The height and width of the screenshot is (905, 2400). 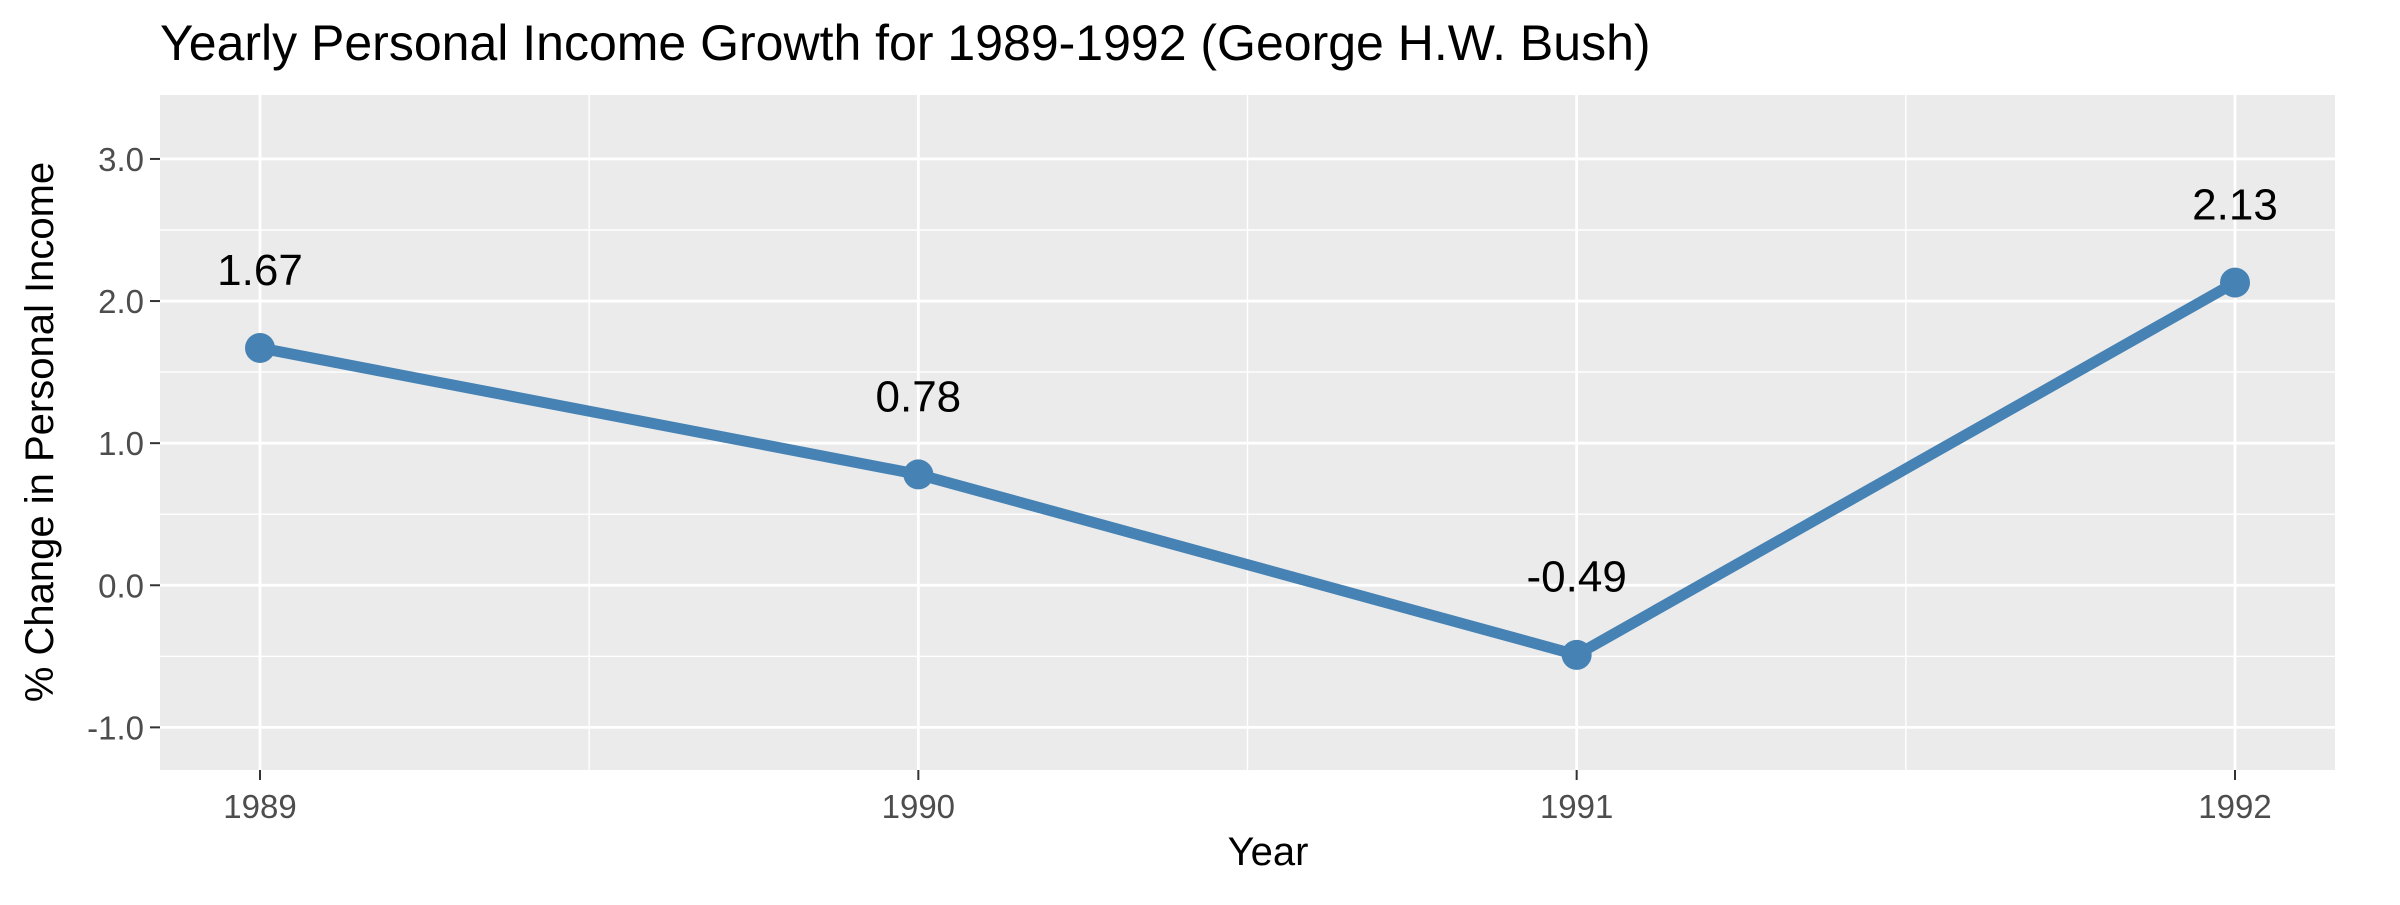 I want to click on y-tick-label: 3.0, so click(x=121, y=159).